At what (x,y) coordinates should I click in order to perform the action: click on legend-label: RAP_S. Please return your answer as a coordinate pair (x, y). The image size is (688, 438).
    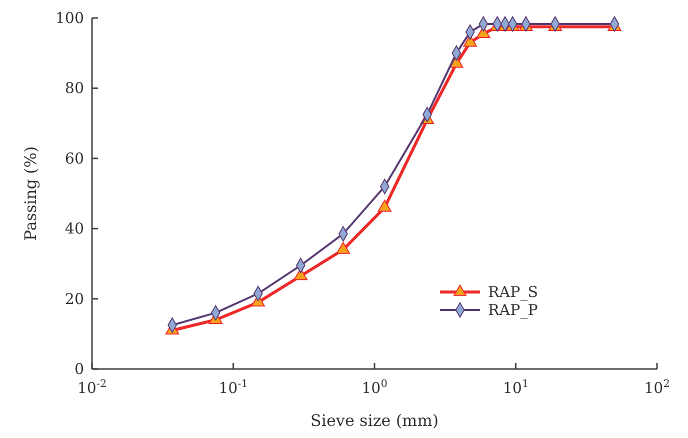
    Looking at the image, I should click on (513, 292).